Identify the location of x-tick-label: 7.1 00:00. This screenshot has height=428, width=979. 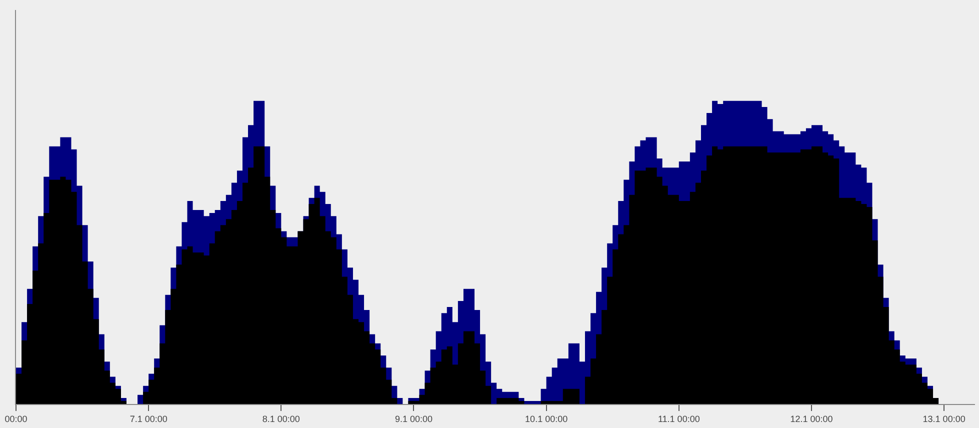
(149, 419).